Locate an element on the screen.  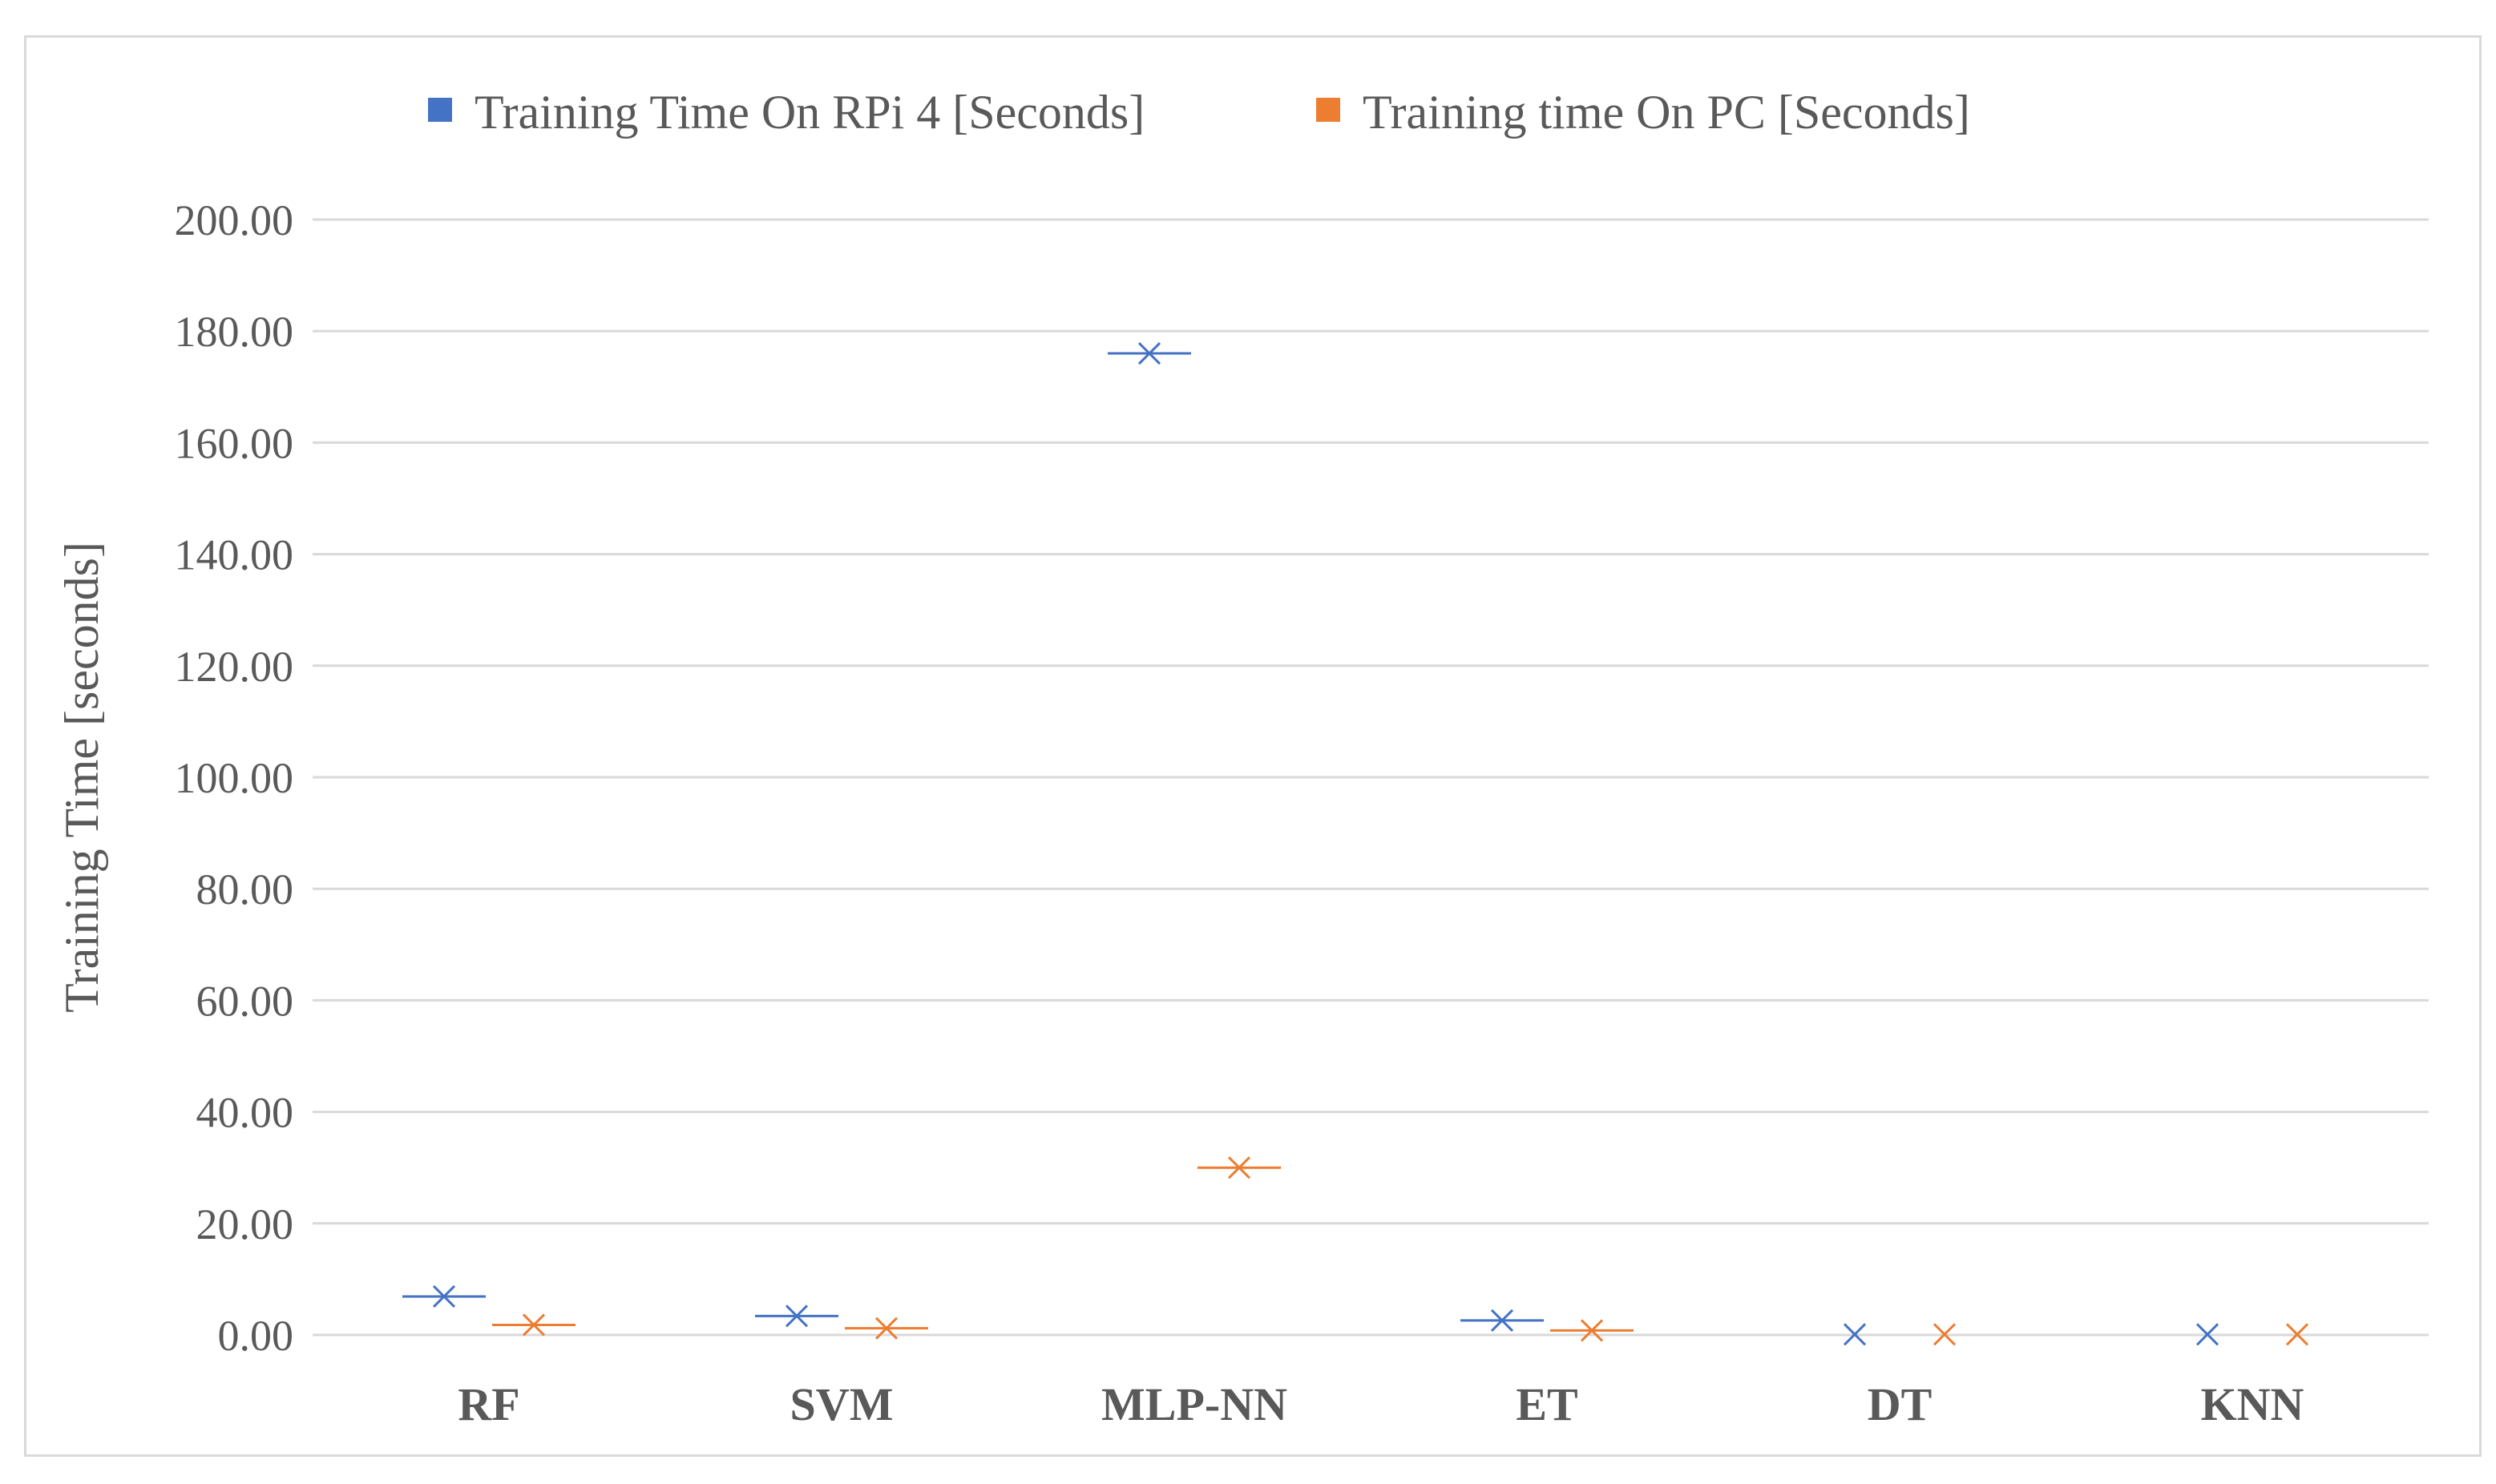
legend-label: Training time On PC [Seconds] is located at coordinates (1666, 112).